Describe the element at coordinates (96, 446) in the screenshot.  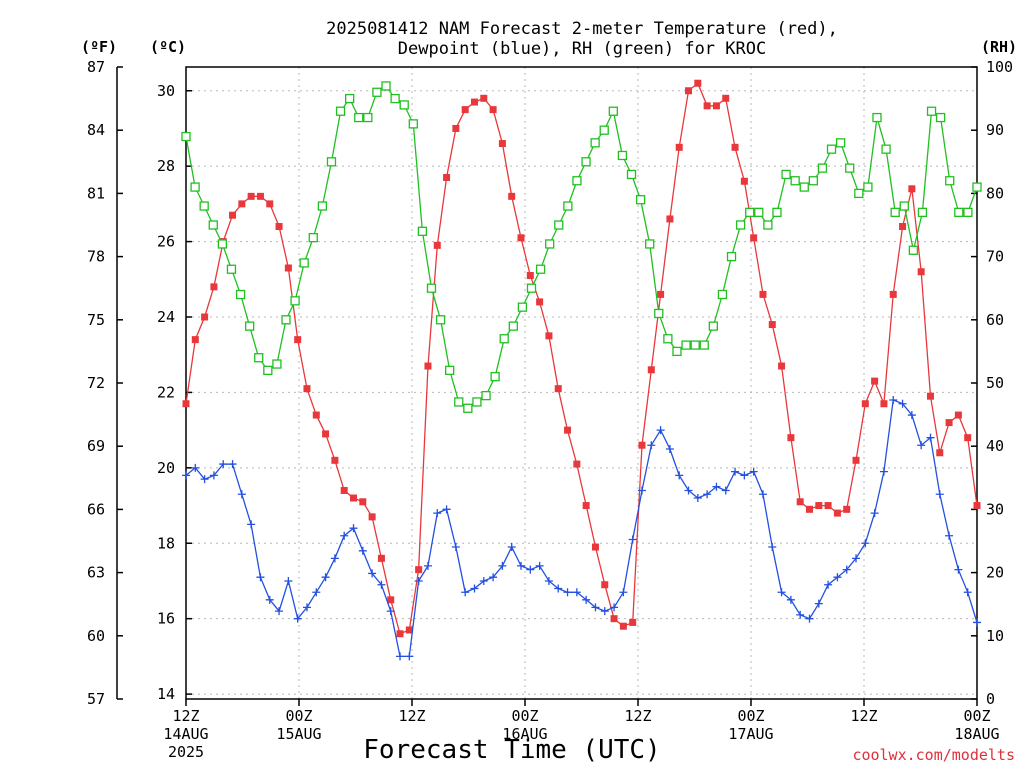
I see `fahrenheit-tick-label: 69` at that location.